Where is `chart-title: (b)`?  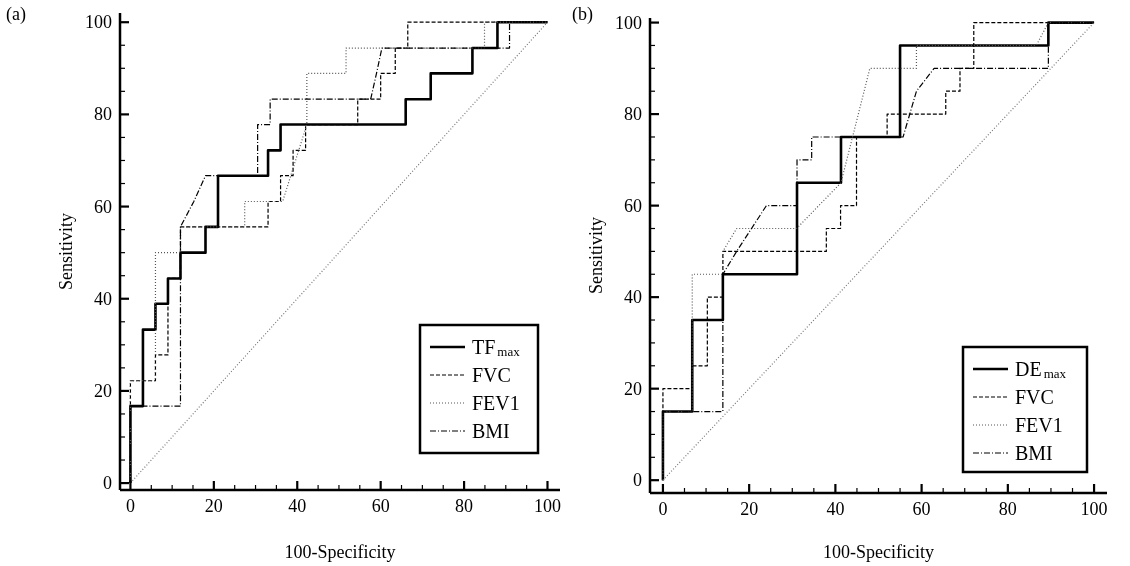 chart-title: (b) is located at coordinates (582, 14).